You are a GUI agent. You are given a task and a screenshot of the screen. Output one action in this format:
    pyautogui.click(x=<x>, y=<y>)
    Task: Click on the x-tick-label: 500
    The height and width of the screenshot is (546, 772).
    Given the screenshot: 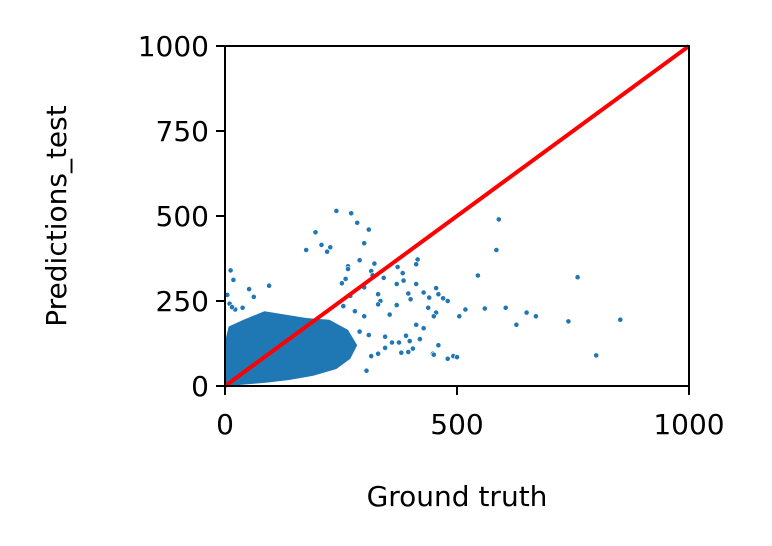 What is the action you would take?
    pyautogui.click(x=456, y=424)
    